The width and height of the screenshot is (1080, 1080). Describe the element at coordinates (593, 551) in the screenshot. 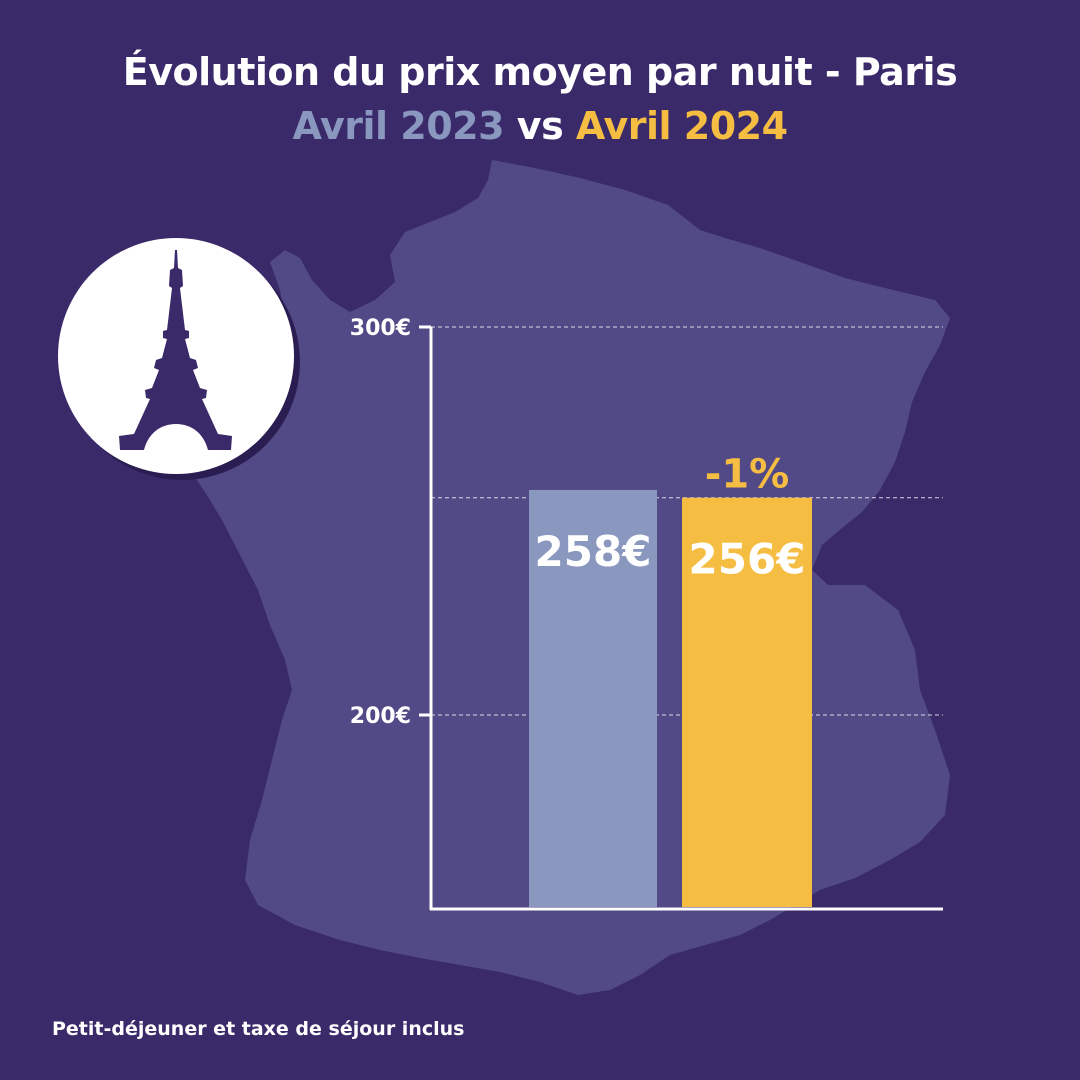

I see `bar-value-label: 258€` at that location.